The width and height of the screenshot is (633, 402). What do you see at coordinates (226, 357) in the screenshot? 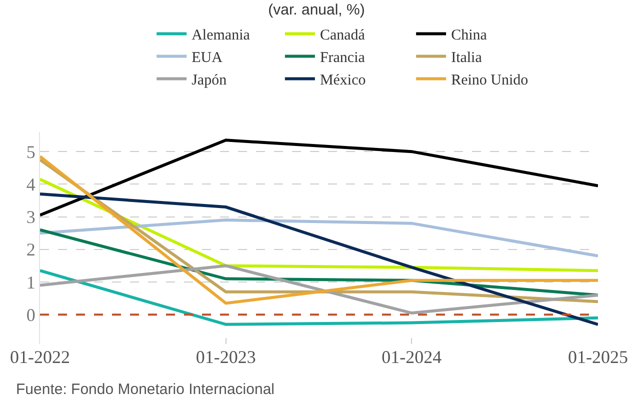
I see `x-tick-label: 01-2023` at bounding box center [226, 357].